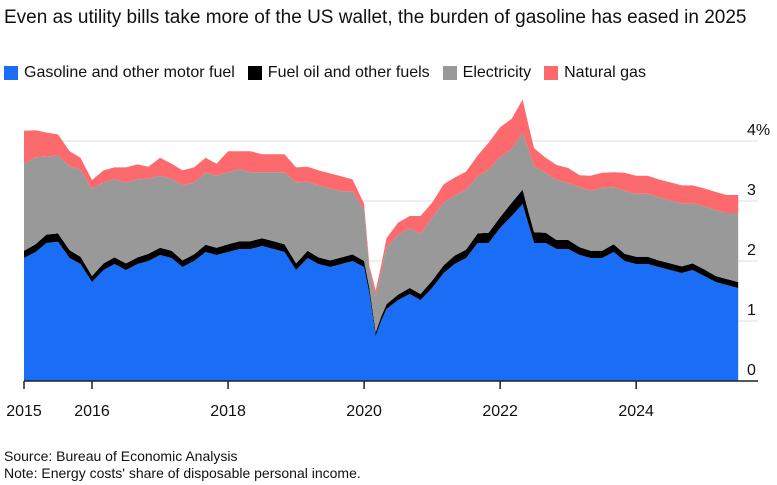 The image size is (777, 485). I want to click on x-tick-label-2022: 2022, so click(500, 411).